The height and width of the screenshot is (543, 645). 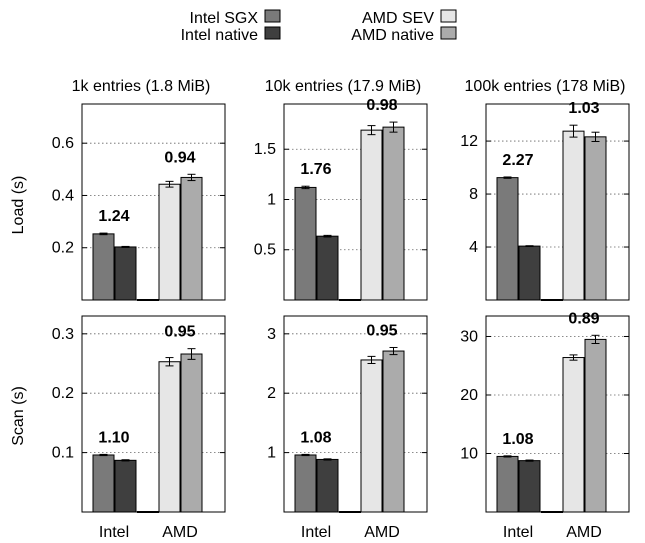 I want to click on column-title-10k: 10k entries (17.9 MiB), so click(x=343, y=86).